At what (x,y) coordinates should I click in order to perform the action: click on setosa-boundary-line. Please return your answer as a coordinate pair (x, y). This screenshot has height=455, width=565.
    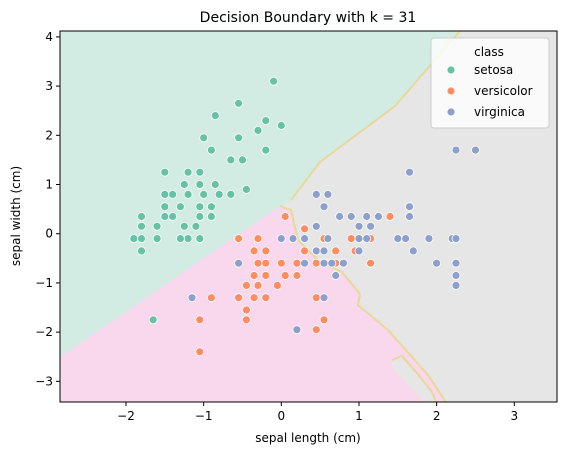
    Looking at the image, I should click on (375, 116).